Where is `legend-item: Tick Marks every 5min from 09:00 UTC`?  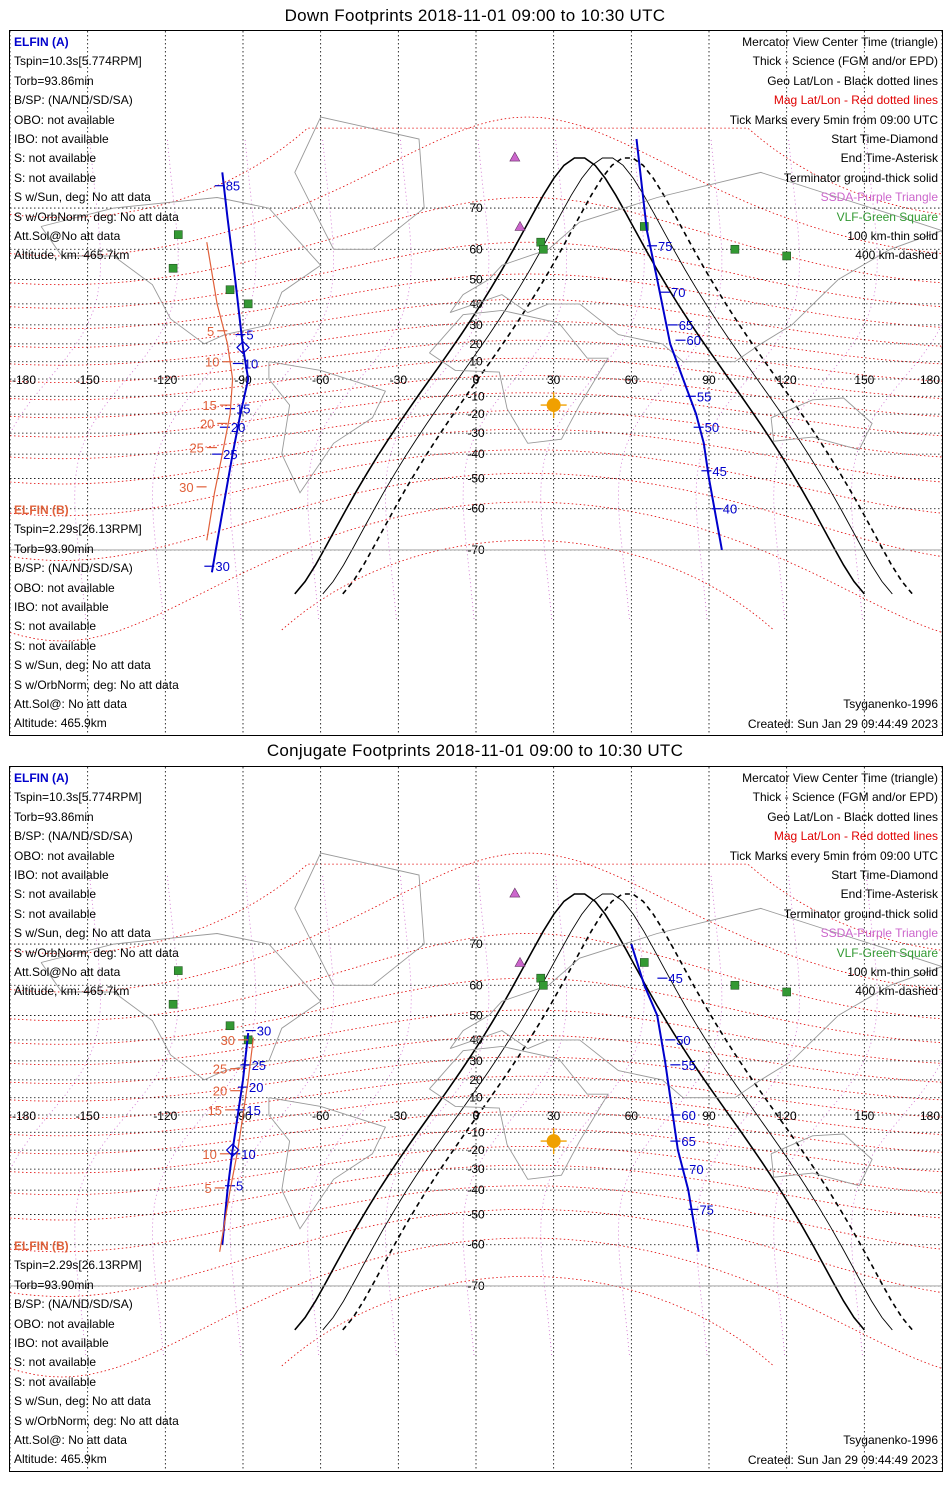 legend-item: Tick Marks every 5min from 09:00 UTC is located at coordinates (833, 855).